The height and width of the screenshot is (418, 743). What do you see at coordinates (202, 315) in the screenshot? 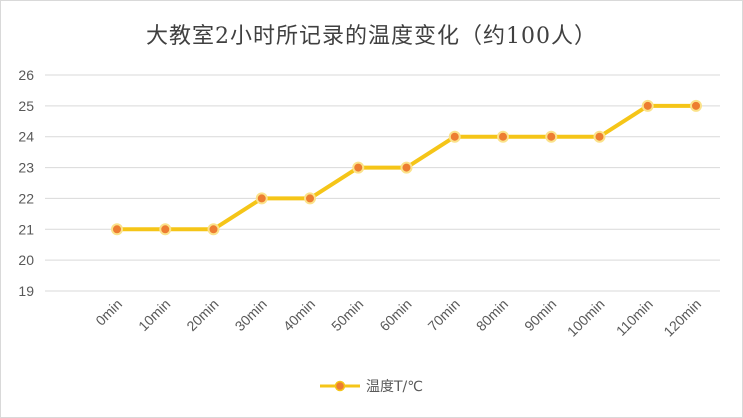
I see `x-tick-label: 20min` at bounding box center [202, 315].